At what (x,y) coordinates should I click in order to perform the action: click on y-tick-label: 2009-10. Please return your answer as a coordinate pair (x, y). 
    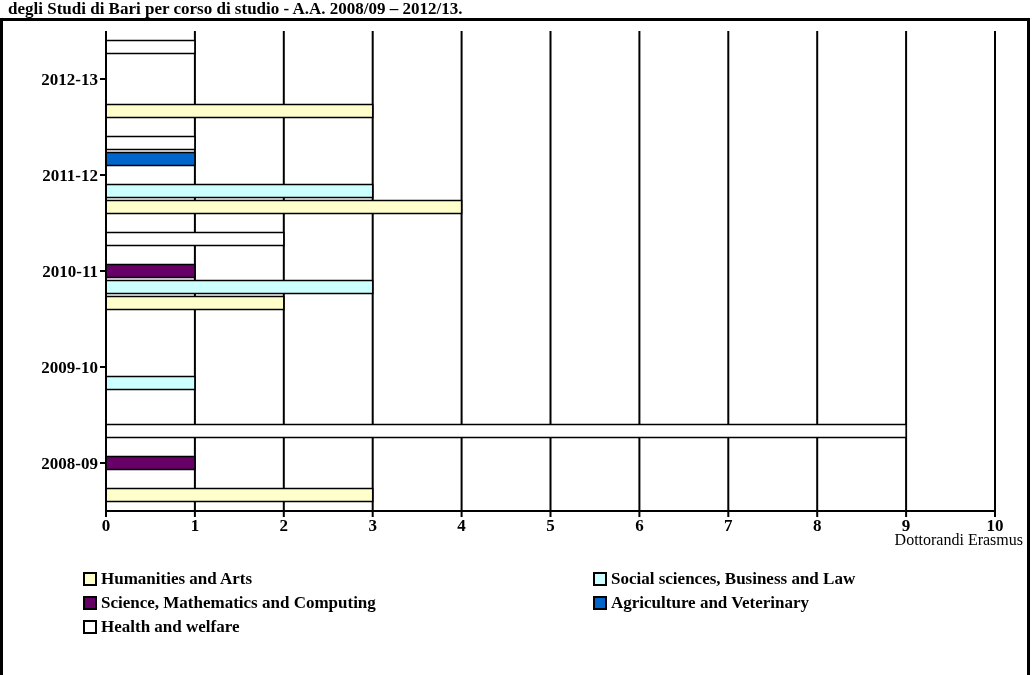
    Looking at the image, I should click on (69, 368).